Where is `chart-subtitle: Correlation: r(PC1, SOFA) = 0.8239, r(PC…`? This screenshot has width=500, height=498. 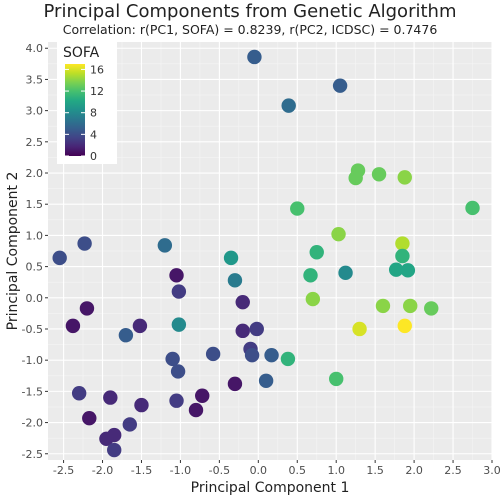
chart-subtitle: Correlation: r(PC1, SOFA) = 0.8239, r(PC… is located at coordinates (250, 29).